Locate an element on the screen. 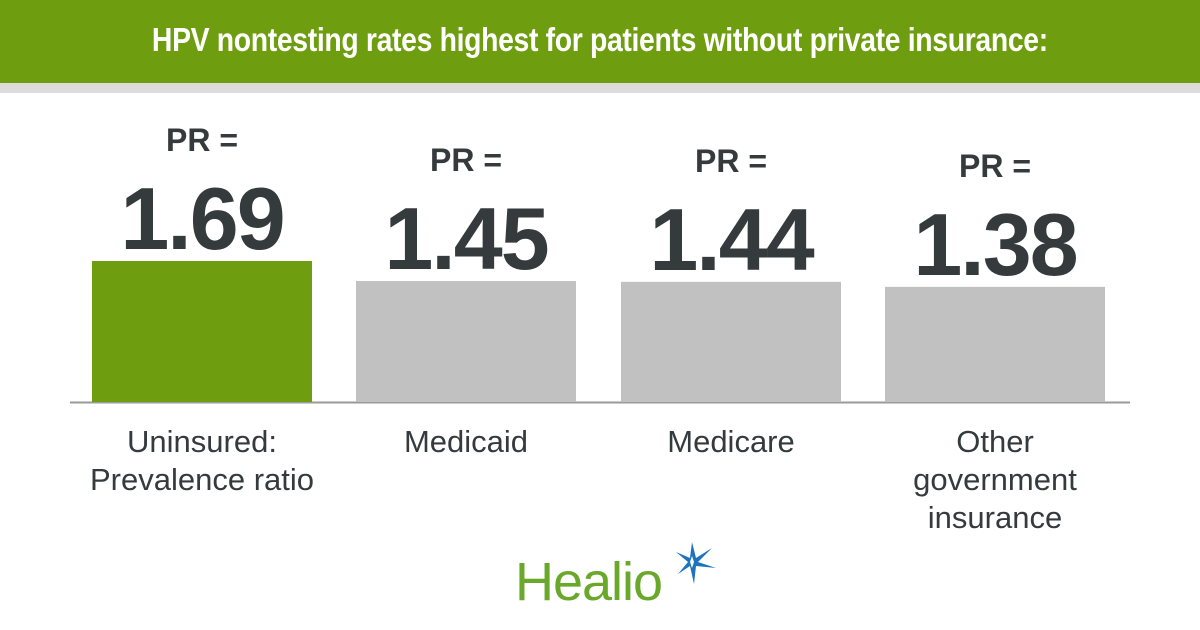 This screenshot has height=630, width=1200. category-label: Medicaid is located at coordinates (466, 441).